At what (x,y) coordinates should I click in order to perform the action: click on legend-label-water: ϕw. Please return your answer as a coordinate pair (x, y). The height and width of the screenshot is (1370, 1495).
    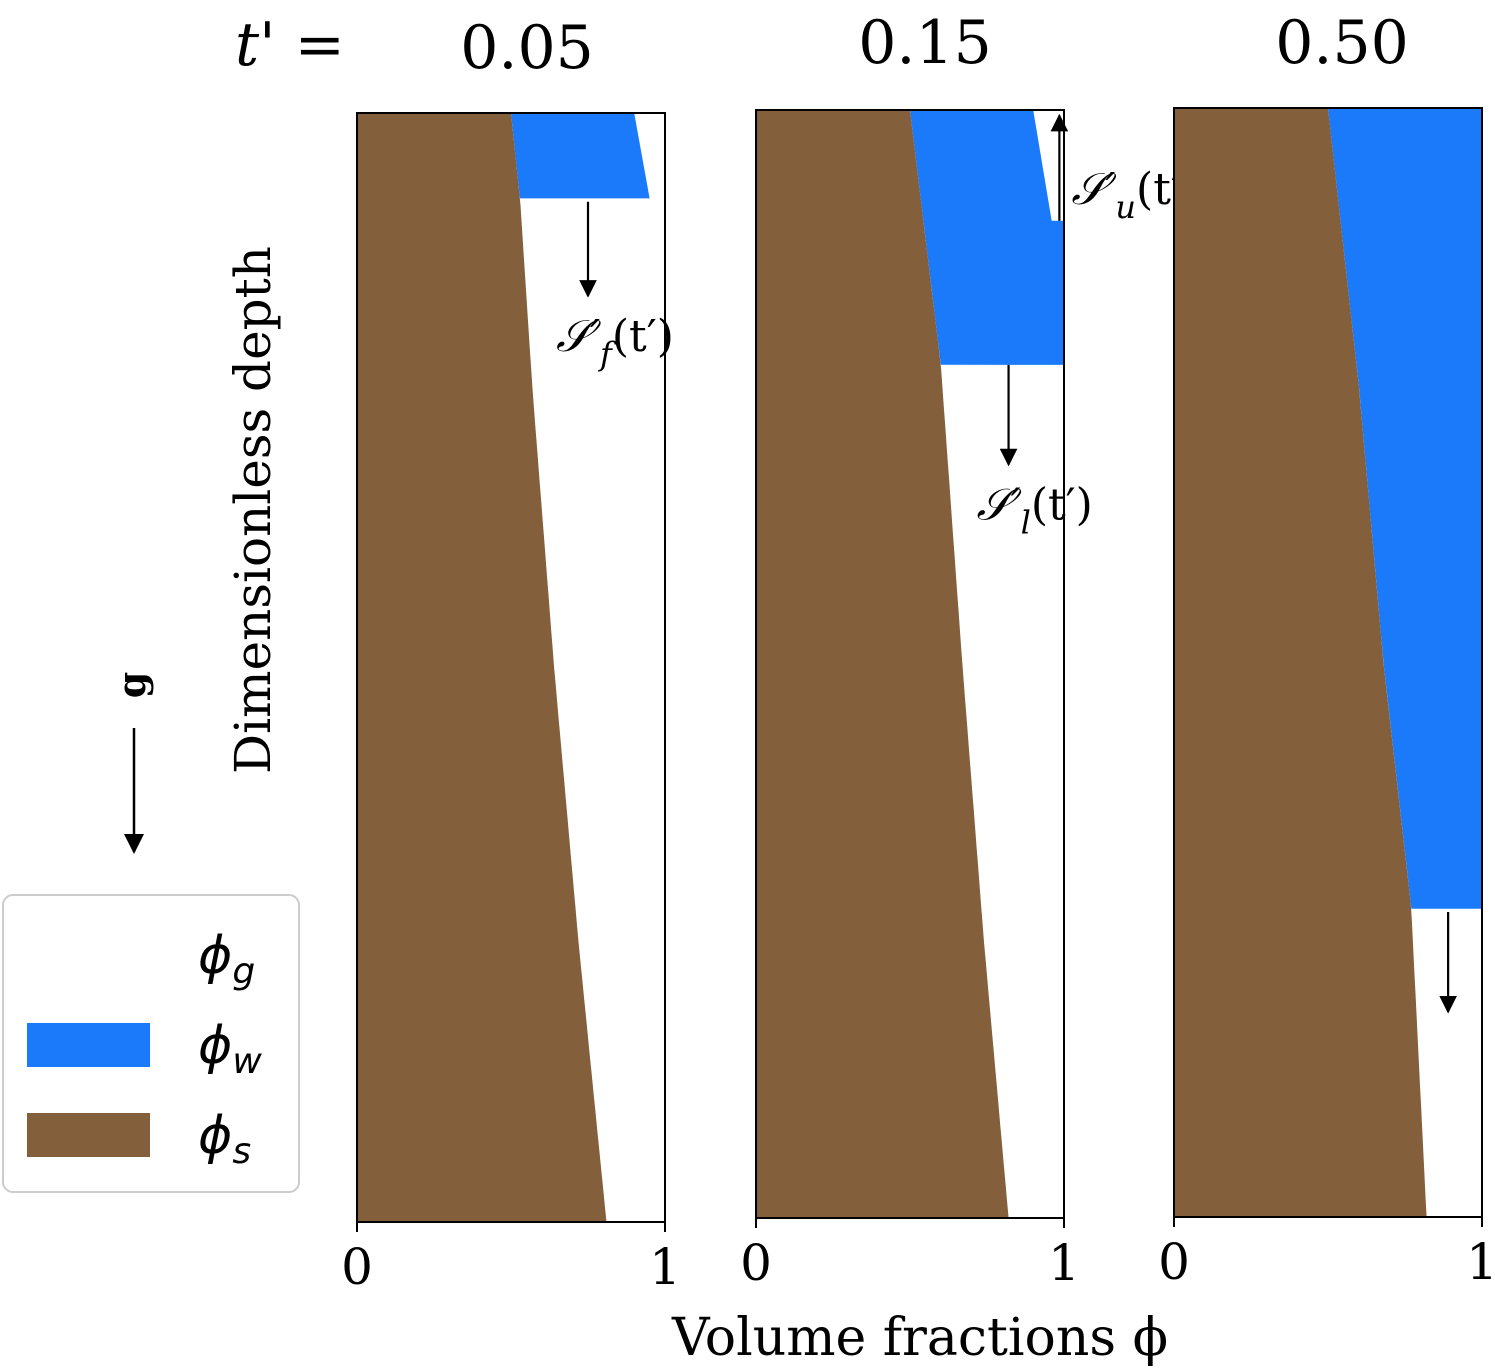
    Looking at the image, I should click on (230, 1049).